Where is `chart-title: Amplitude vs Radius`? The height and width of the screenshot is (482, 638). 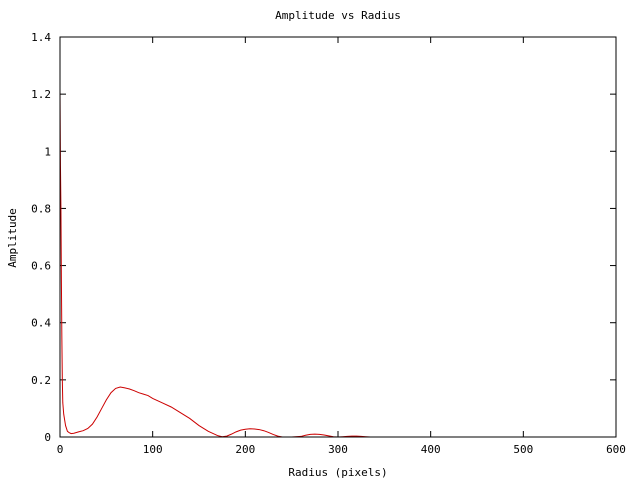
chart-title: Amplitude vs Radius is located at coordinates (338, 15).